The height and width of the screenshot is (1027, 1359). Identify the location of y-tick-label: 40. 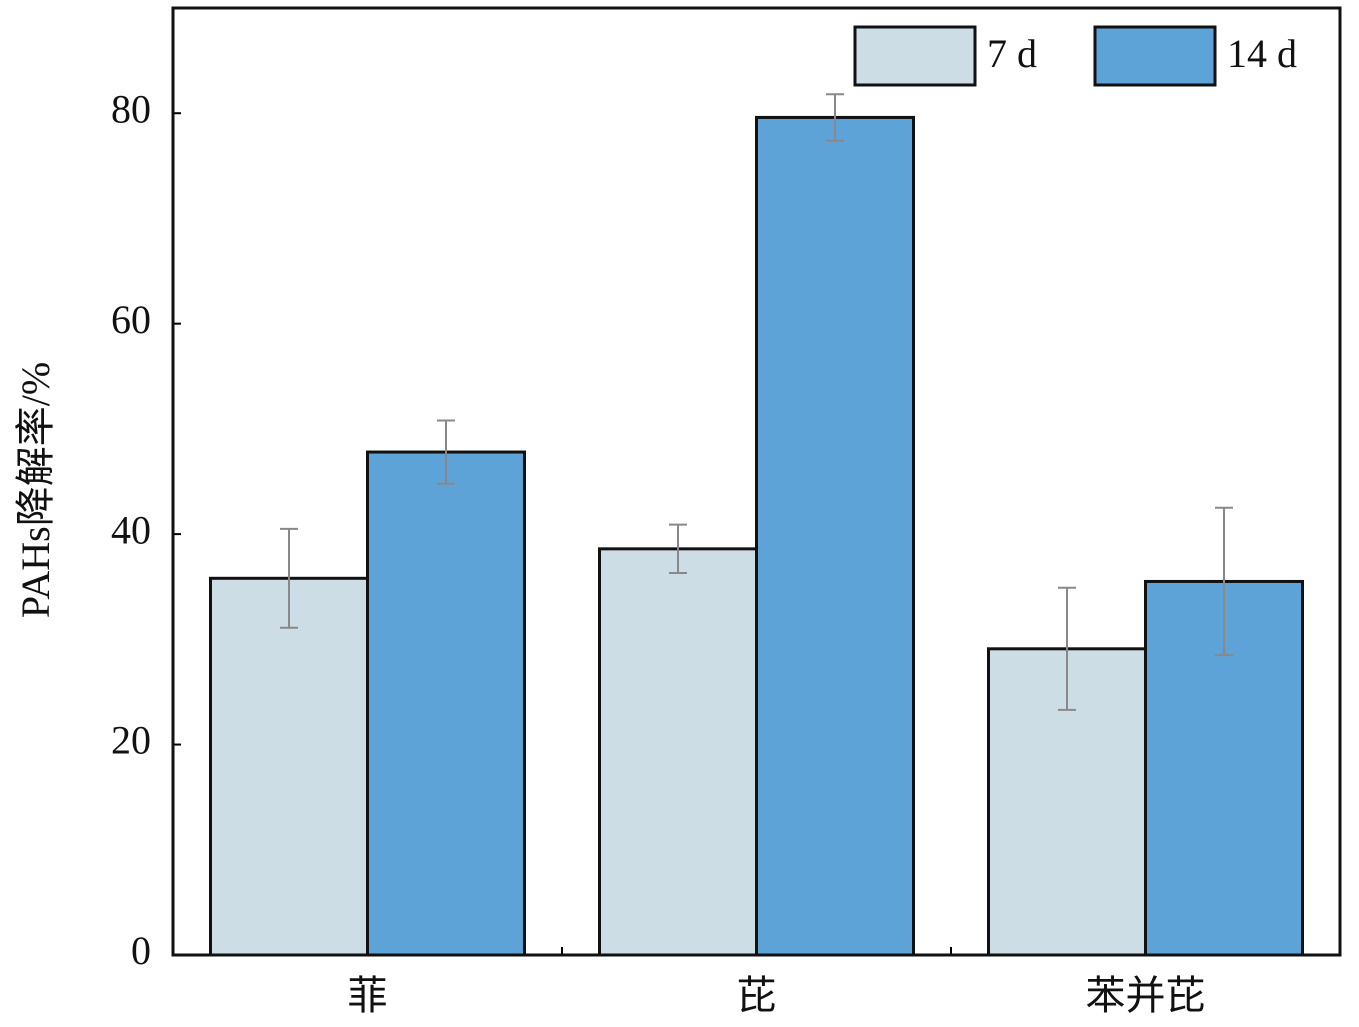
(131, 529).